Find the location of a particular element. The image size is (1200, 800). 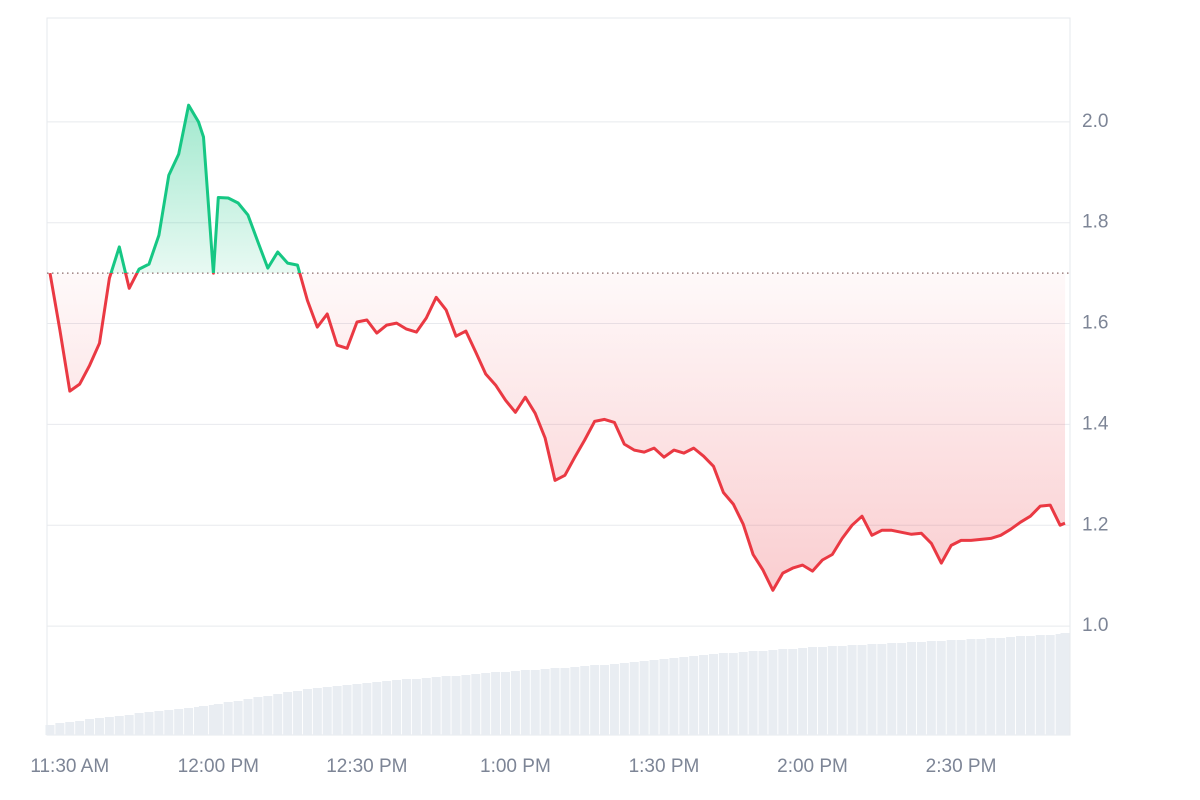

y-tick-label: 1.2 is located at coordinates (1095, 524).